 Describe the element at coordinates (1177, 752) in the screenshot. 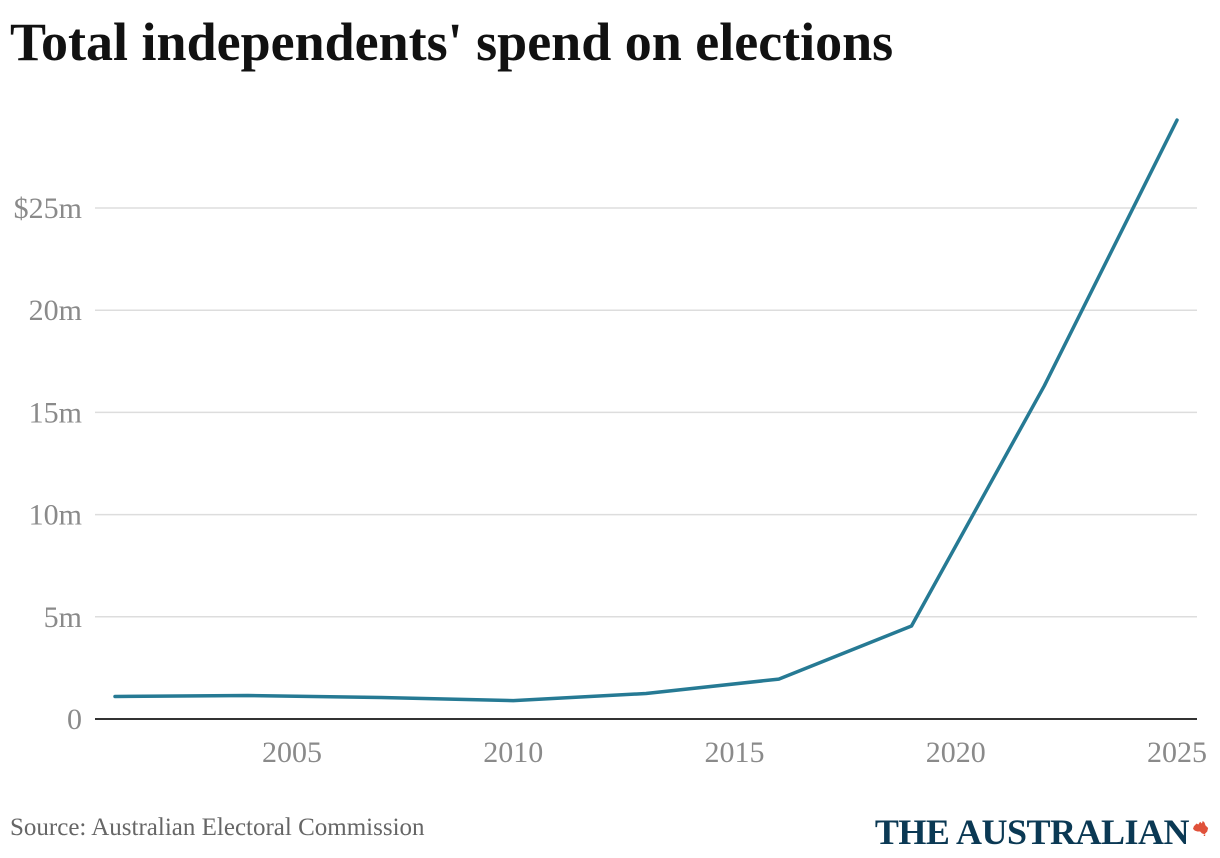

I see `x-tick-label: 2025` at that location.